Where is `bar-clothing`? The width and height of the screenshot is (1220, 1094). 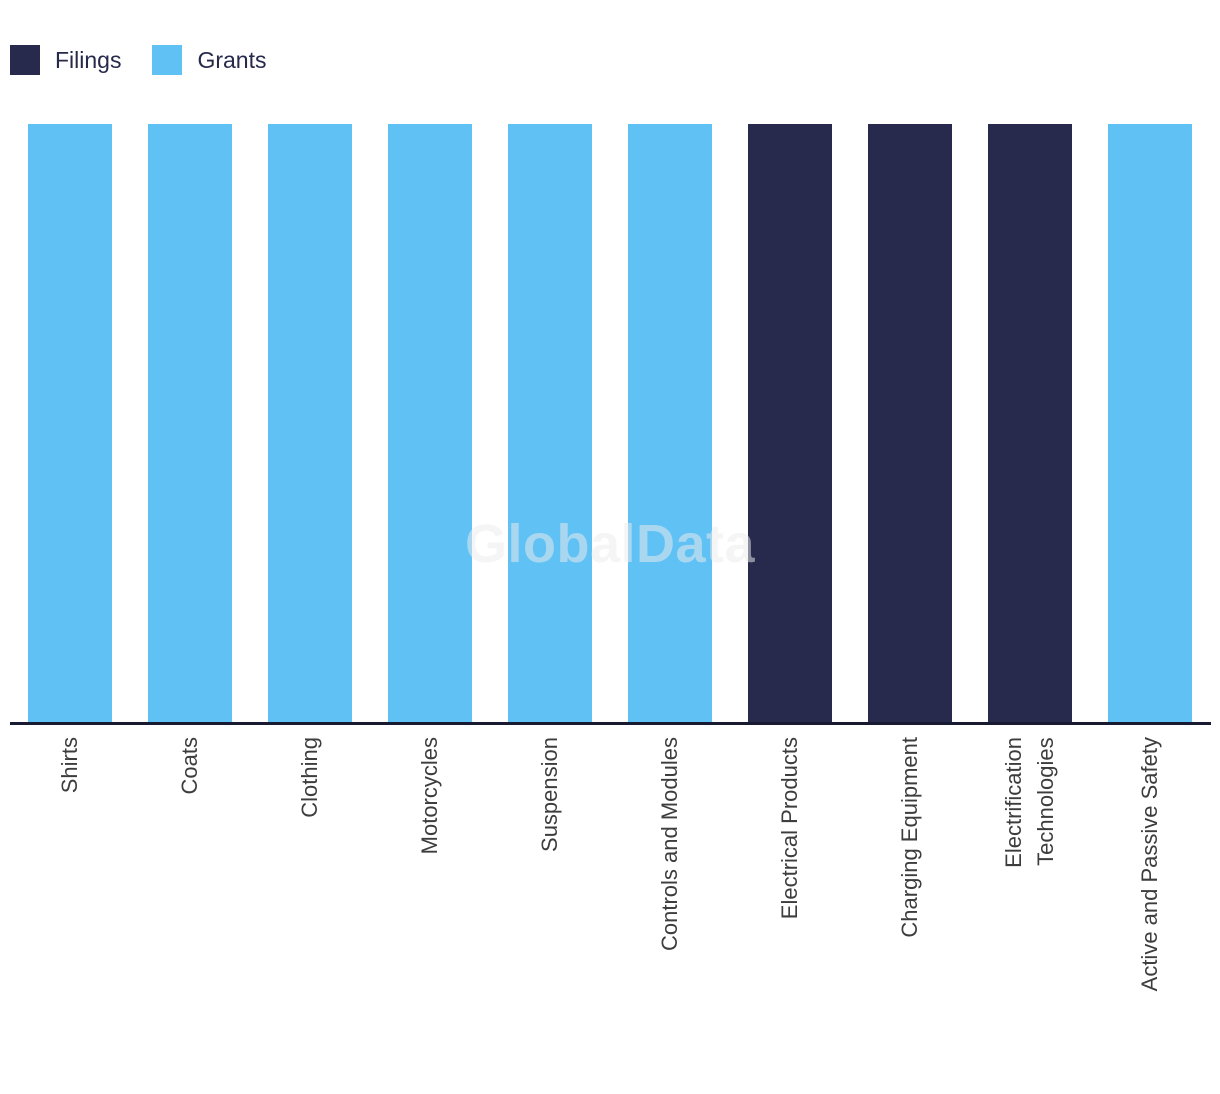 bar-clothing is located at coordinates (310, 423).